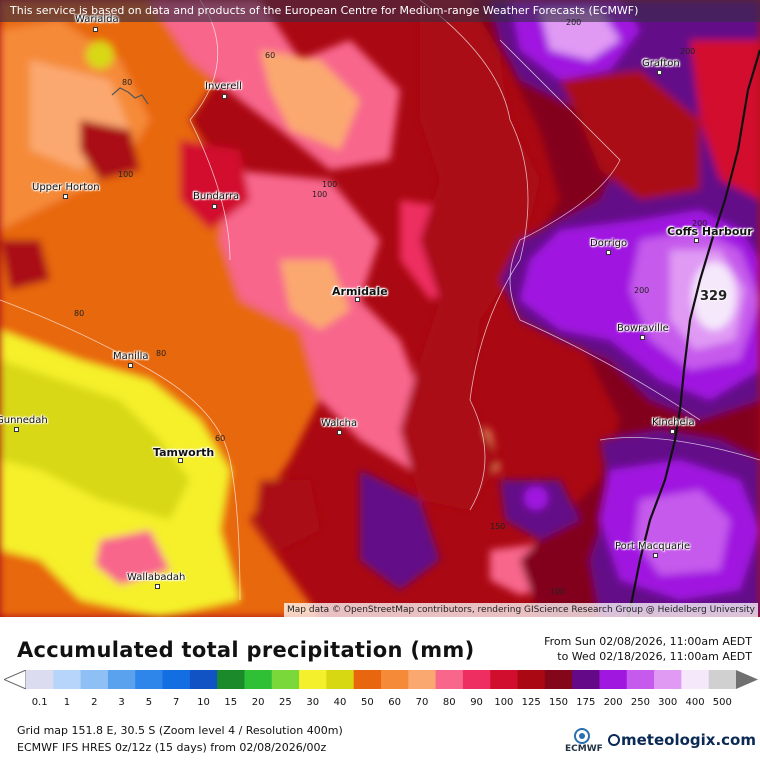 This screenshot has width=760, height=760. What do you see at coordinates (285, 702) in the screenshot?
I see `scale-tick-label: 25` at bounding box center [285, 702].